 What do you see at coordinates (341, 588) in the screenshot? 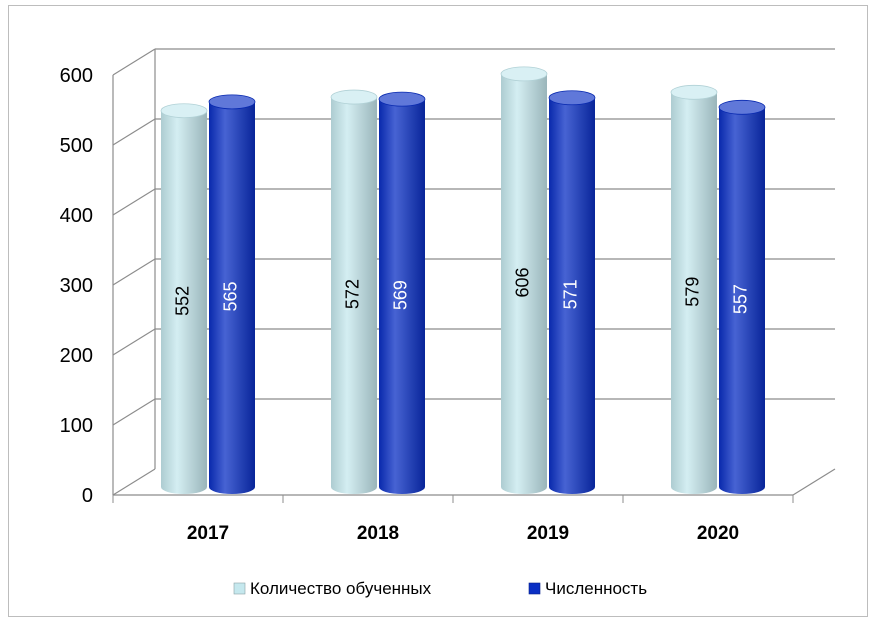
I see `legend-label: Количество обученных` at bounding box center [341, 588].